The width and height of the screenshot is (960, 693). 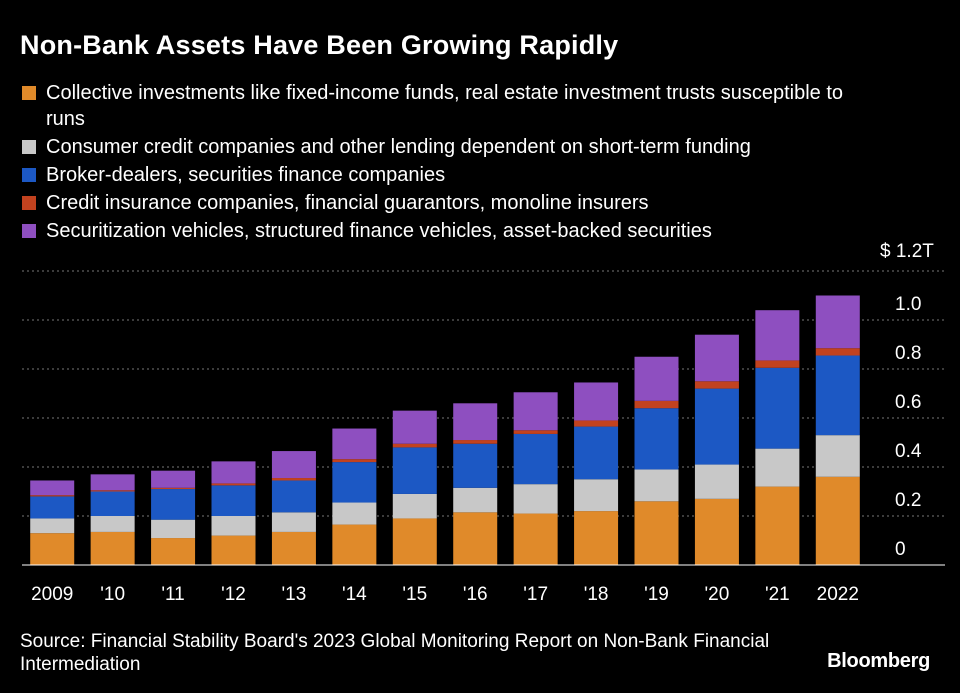 I want to click on y-tick-label: 0.6, so click(x=908, y=402).